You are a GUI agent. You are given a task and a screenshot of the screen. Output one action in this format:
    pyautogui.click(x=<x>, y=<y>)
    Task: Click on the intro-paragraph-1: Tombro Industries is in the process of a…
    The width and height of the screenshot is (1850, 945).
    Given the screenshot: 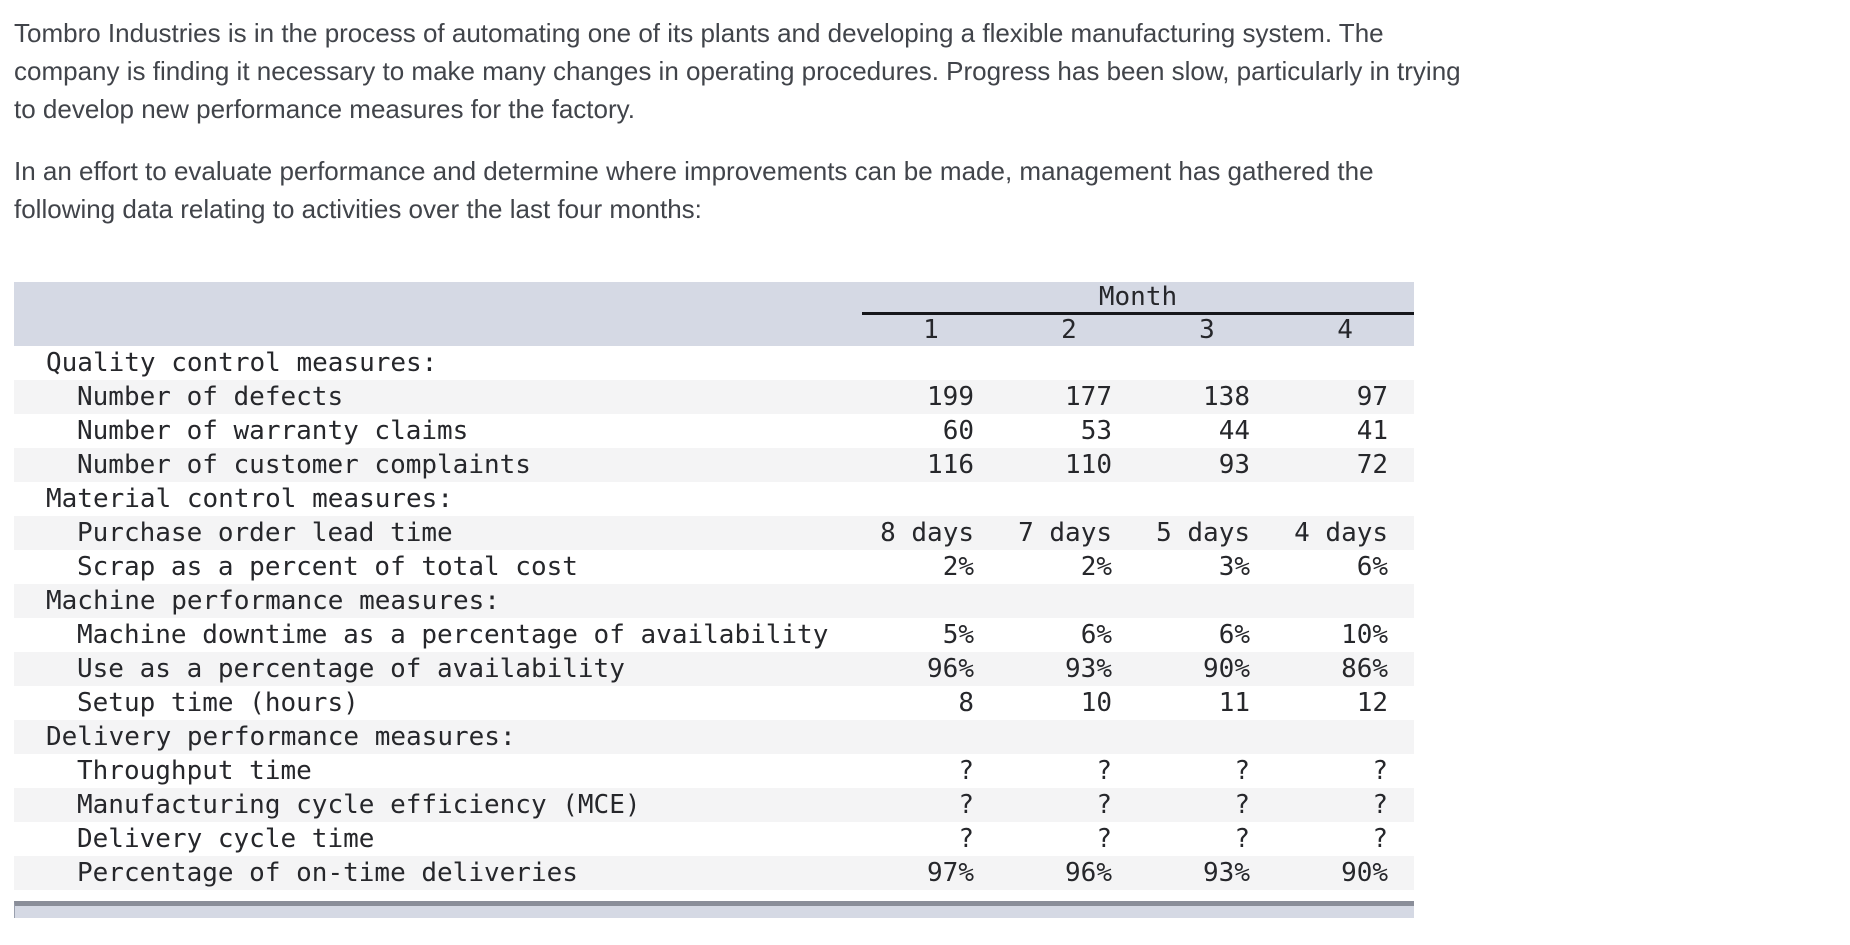 What is the action you would take?
    pyautogui.click(x=932, y=71)
    